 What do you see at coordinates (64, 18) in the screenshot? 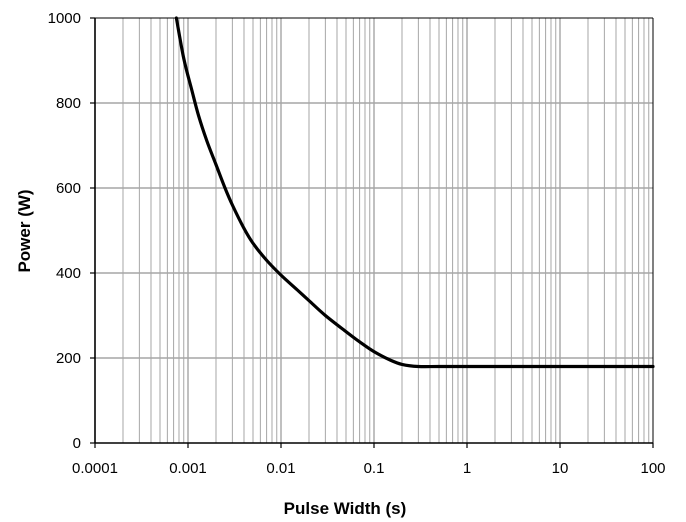
I see `y-tick-label: 1000` at bounding box center [64, 18].